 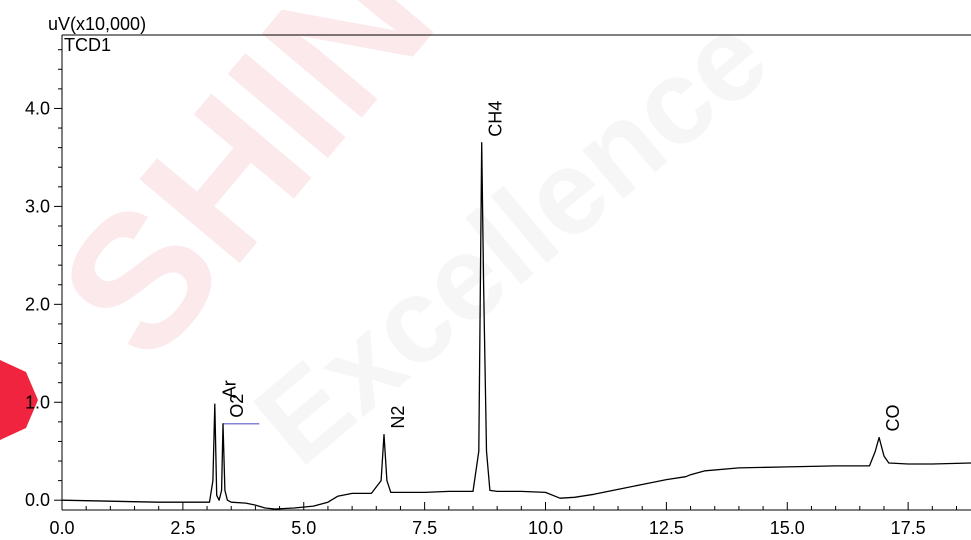 What do you see at coordinates (545, 528) in the screenshot?
I see `x-tick-label: 10.0` at bounding box center [545, 528].